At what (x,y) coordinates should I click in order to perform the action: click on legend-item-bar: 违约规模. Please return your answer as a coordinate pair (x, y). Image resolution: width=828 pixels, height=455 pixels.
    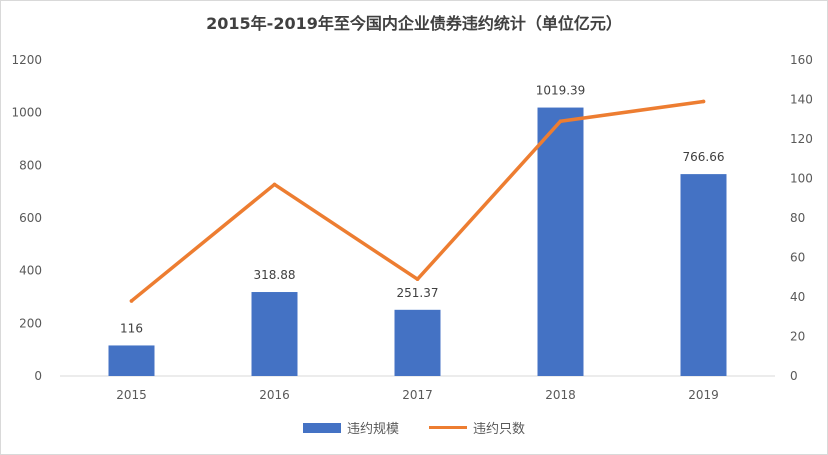
    Looking at the image, I should click on (350, 427).